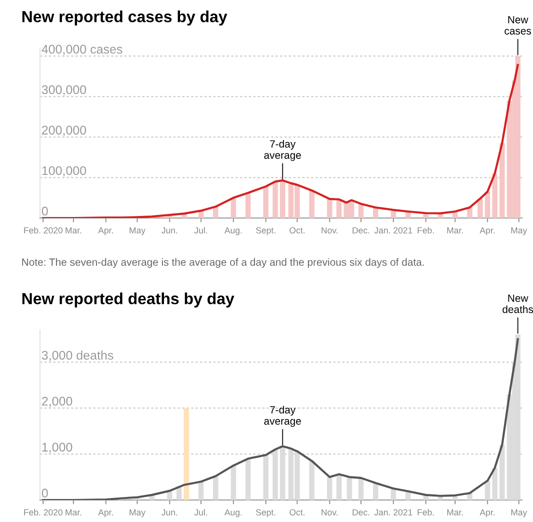  I want to click on y-tick-label: 1,000, so click(57, 448).